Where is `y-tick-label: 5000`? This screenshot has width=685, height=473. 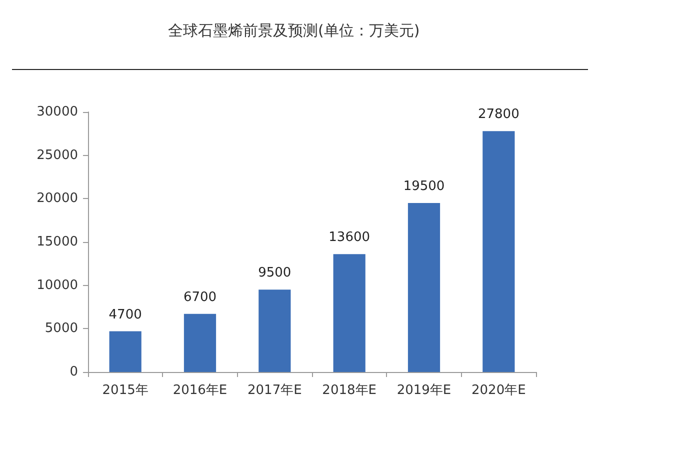 y-tick-label: 5000 is located at coordinates (61, 328).